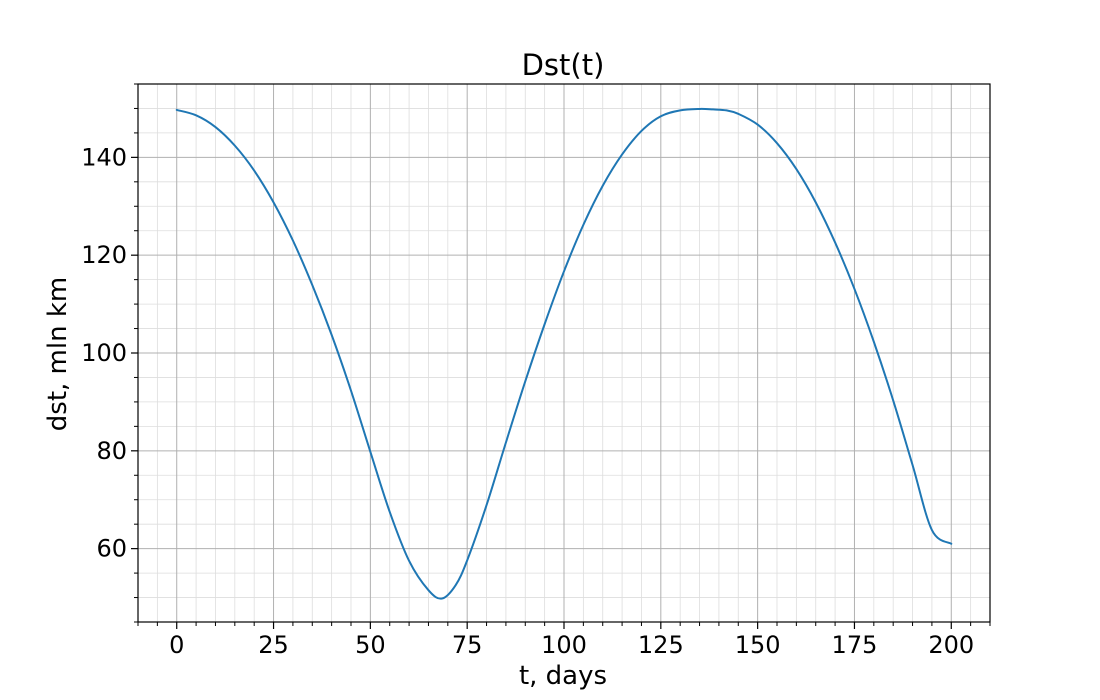 Image resolution: width=1100 pixels, height=700 pixels. Describe the element at coordinates (563, 65) in the screenshot. I see `chart-title: Dst(t)` at that location.